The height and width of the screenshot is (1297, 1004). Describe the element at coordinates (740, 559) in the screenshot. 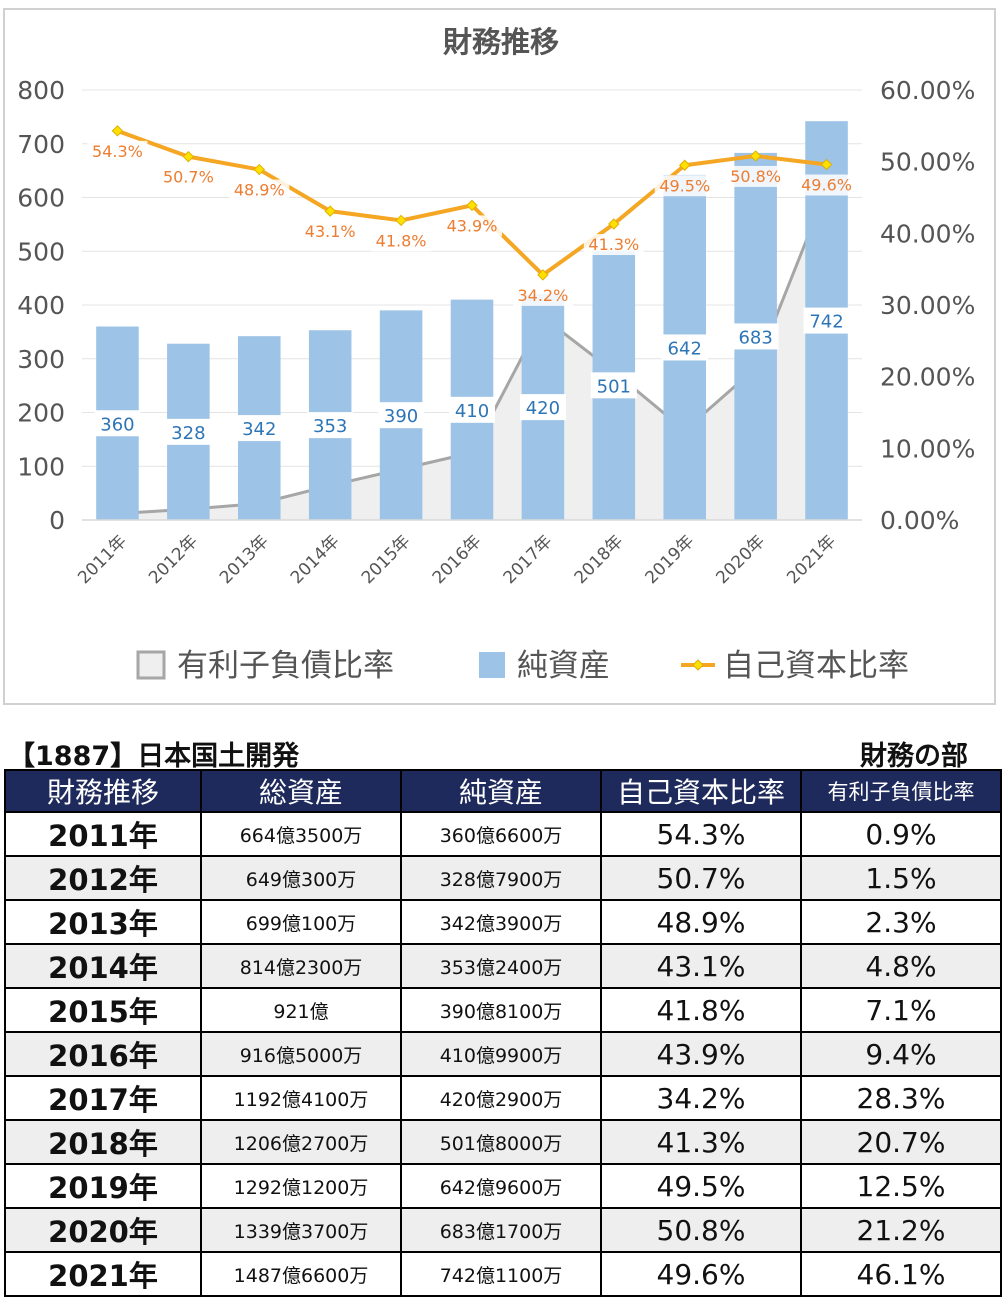

I see `x-axis-category-label: 2020年` at that location.